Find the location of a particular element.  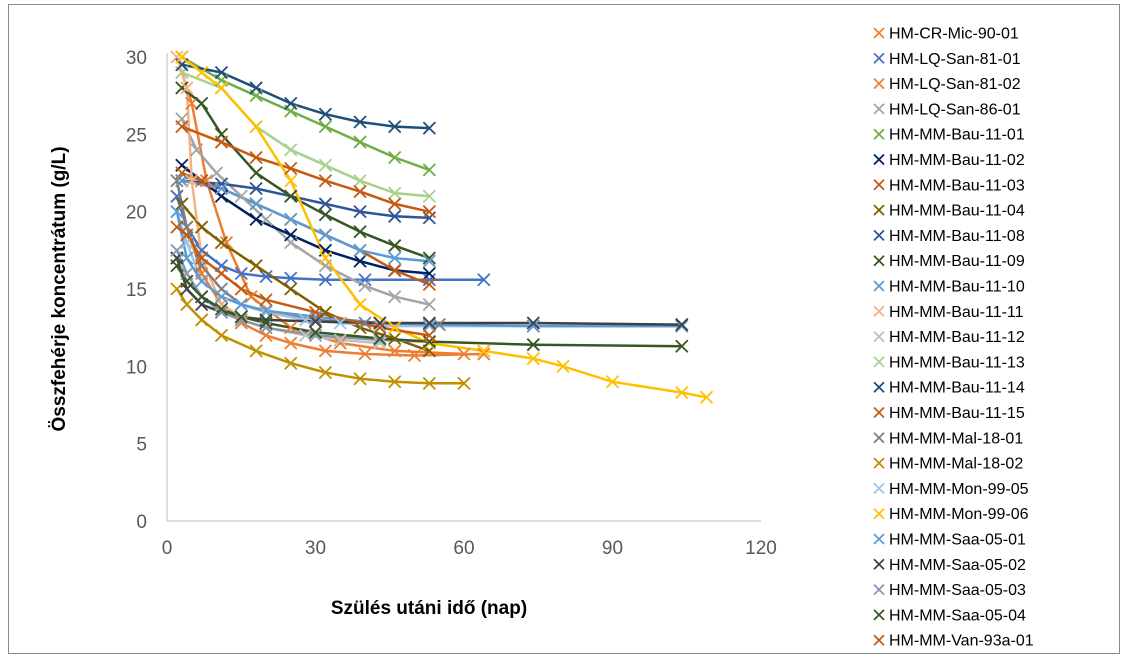

x-axis-title: Szülés utáni idő (nap) is located at coordinates (429, 608).